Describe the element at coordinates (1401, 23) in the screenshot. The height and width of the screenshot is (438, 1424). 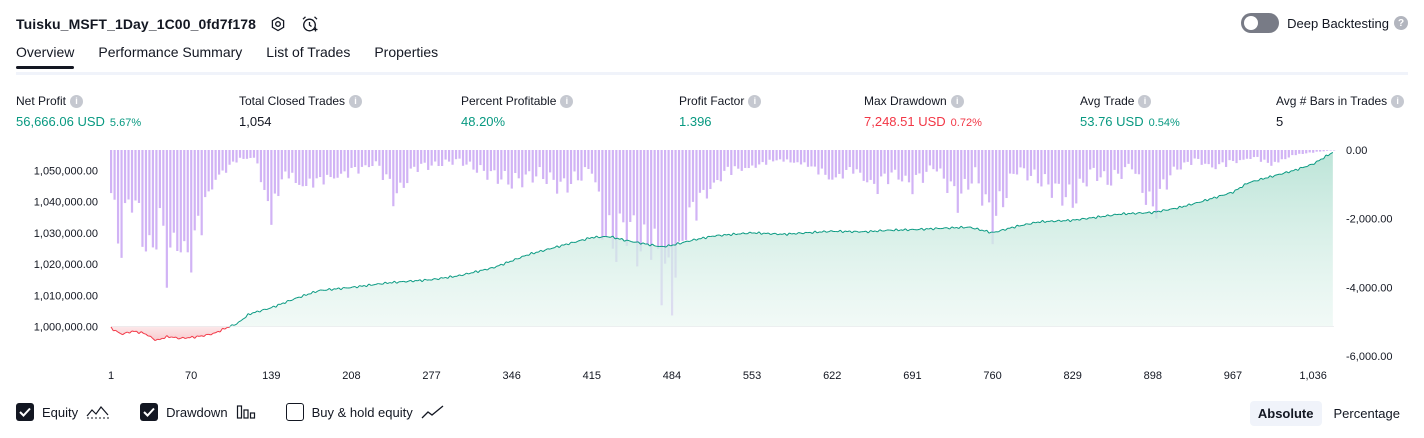
I see `help-icon: ?` at that location.